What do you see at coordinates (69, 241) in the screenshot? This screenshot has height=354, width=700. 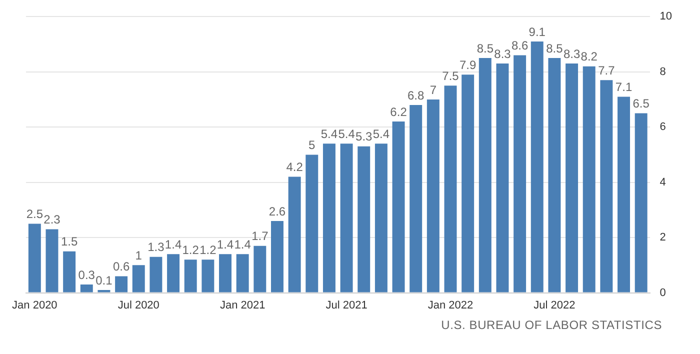 I see `data-label: 1.5` at bounding box center [69, 241].